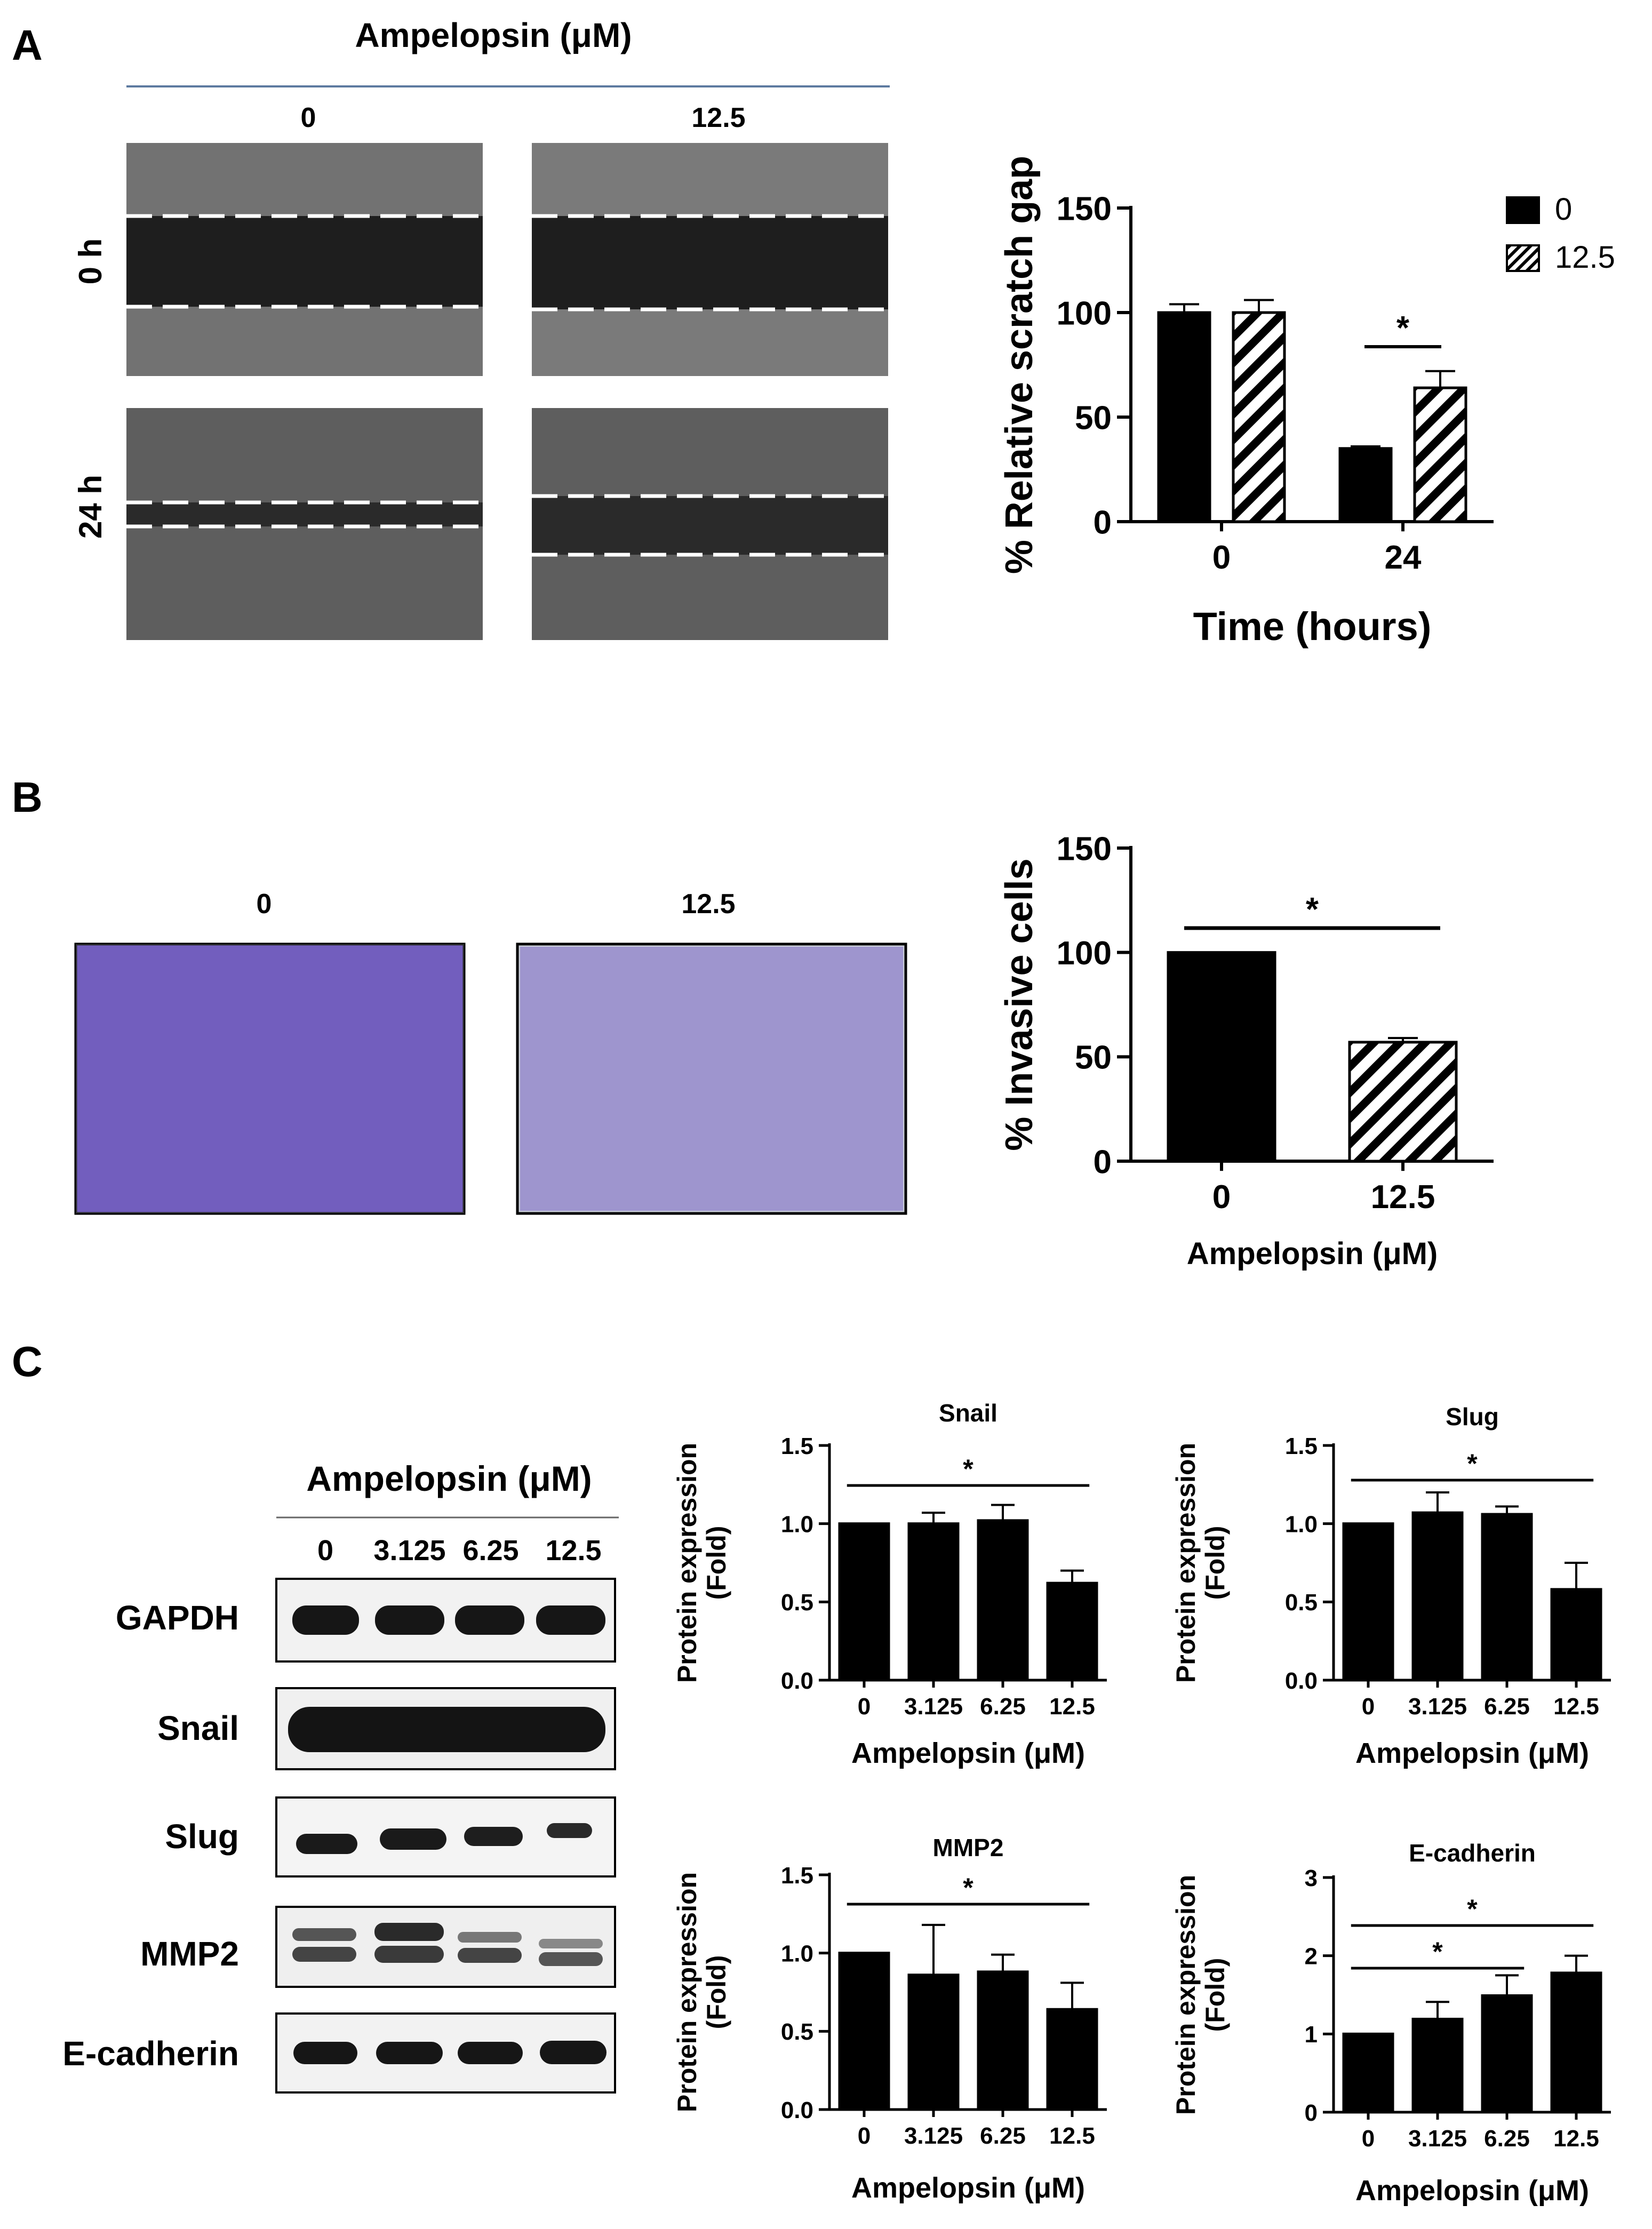 The width and height of the screenshot is (1652, 2229). Describe the element at coordinates (710, 524) in the screenshot. I see `scratch-image-12.5-24h` at that location.